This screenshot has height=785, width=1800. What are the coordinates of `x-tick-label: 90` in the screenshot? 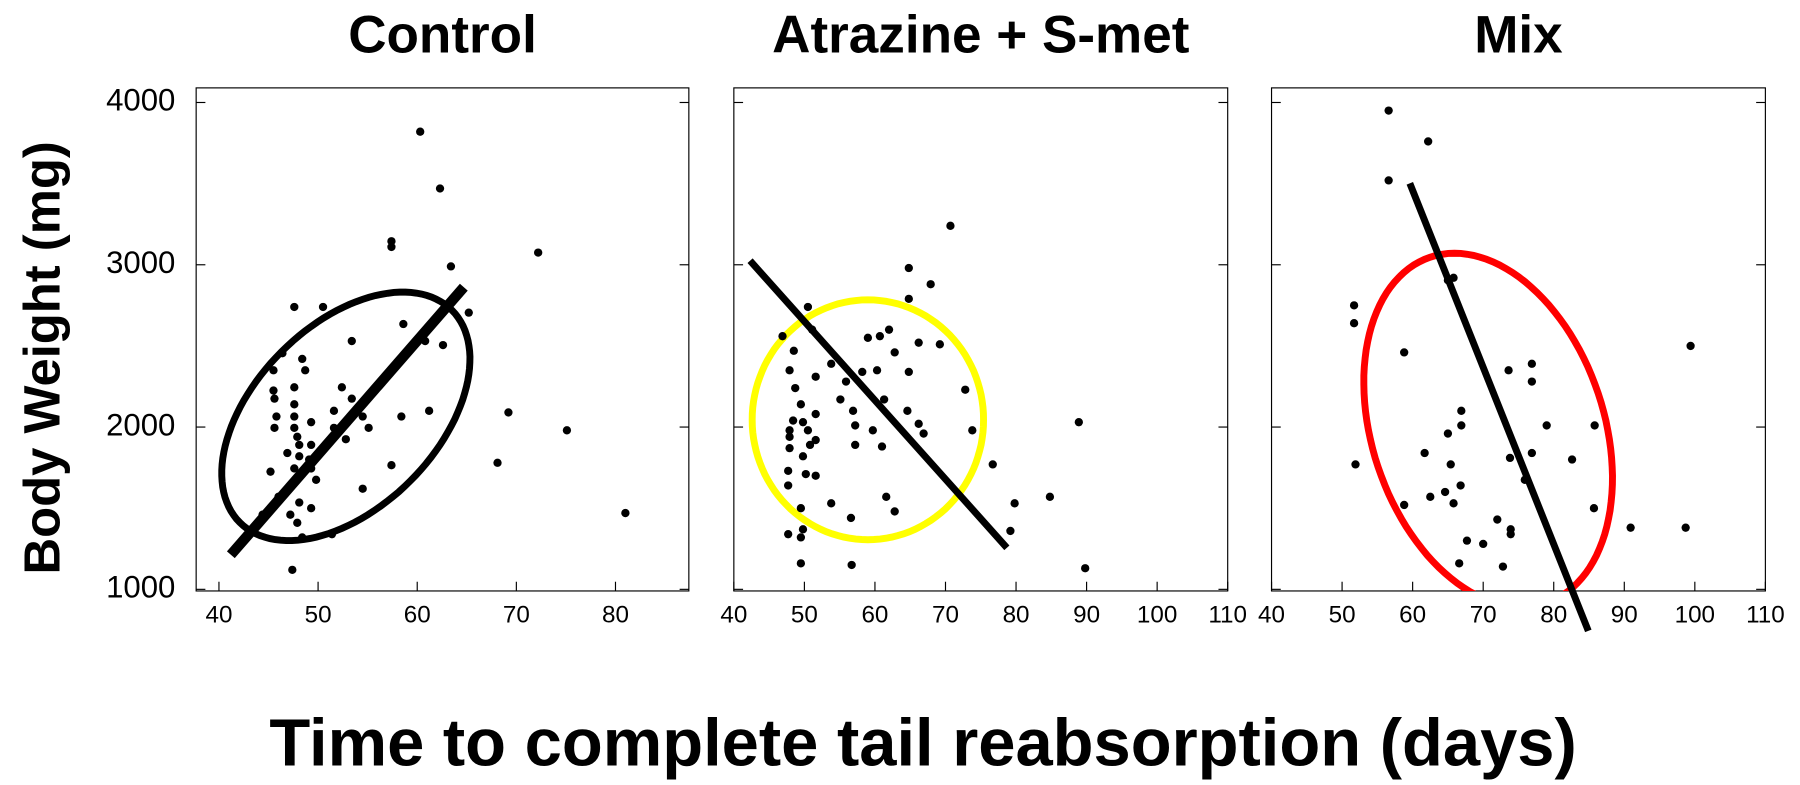 It's located at (1624, 615).